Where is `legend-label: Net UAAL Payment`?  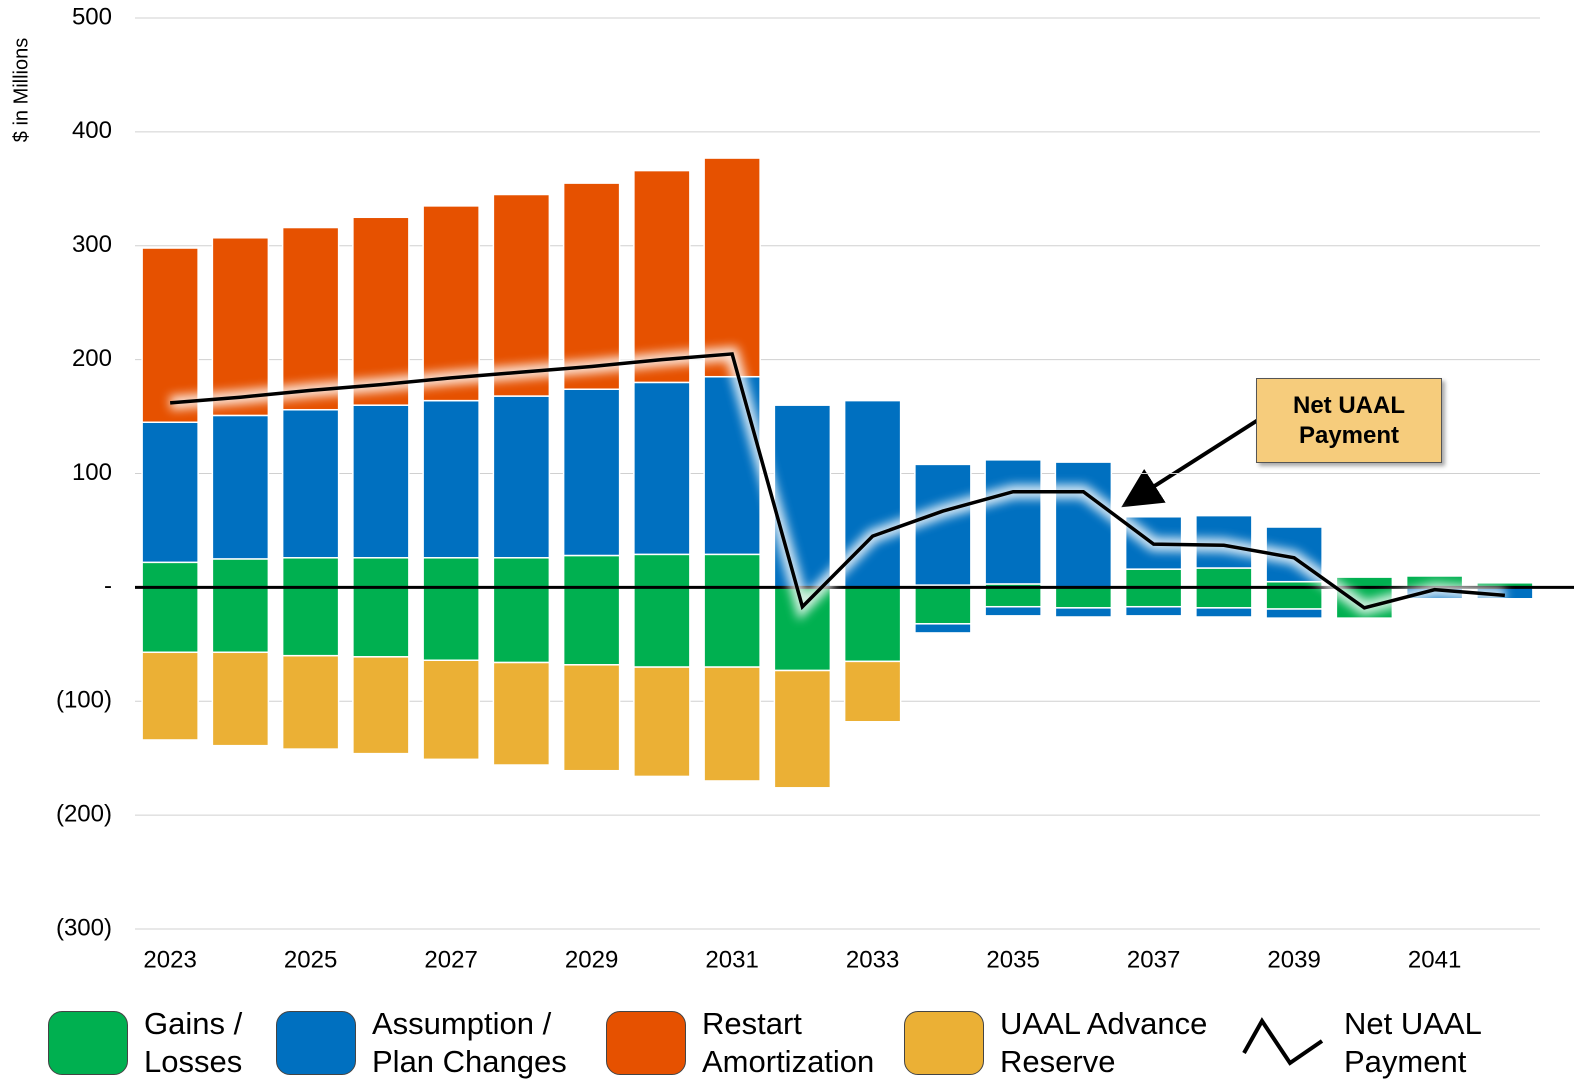
legend-label: Net UAAL Payment is located at coordinates (1412, 1042).